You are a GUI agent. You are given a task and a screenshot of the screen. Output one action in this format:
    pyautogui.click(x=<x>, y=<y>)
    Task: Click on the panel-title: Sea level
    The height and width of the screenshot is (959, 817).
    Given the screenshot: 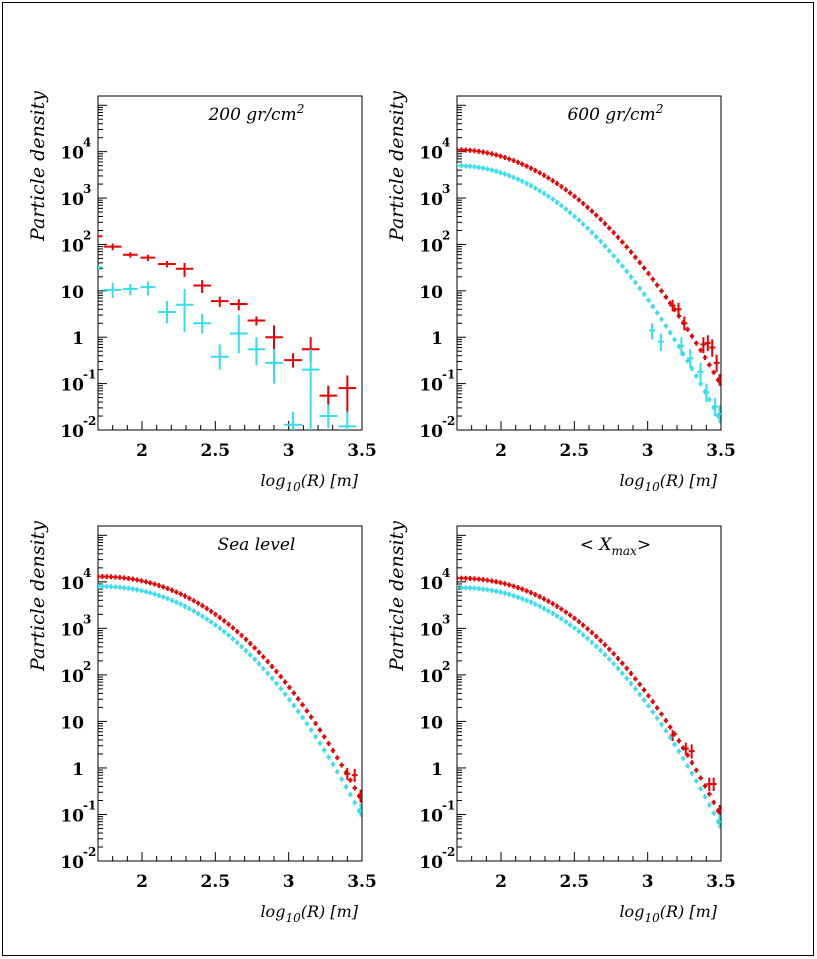 What is the action you would take?
    pyautogui.click(x=256, y=545)
    